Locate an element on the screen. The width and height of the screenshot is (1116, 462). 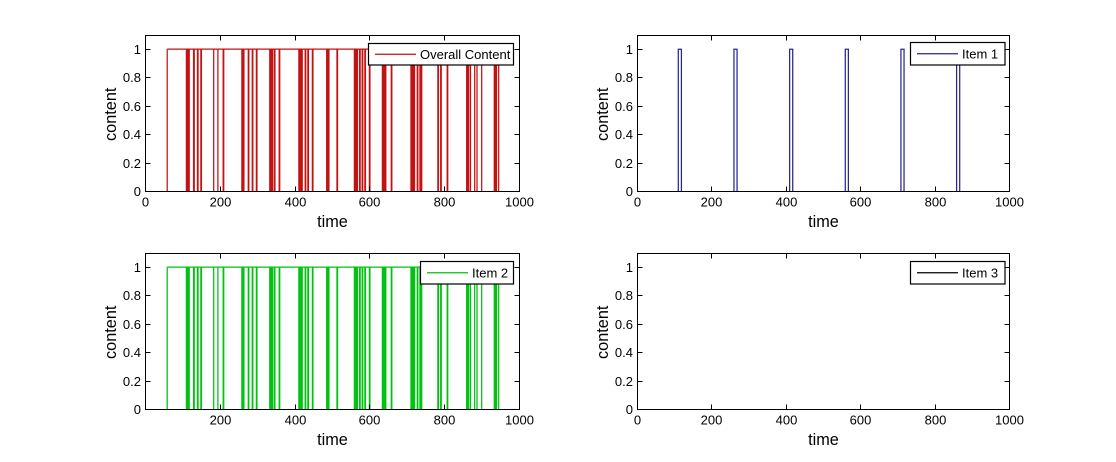
svg-text: Item 1 is located at coordinates (980, 53).